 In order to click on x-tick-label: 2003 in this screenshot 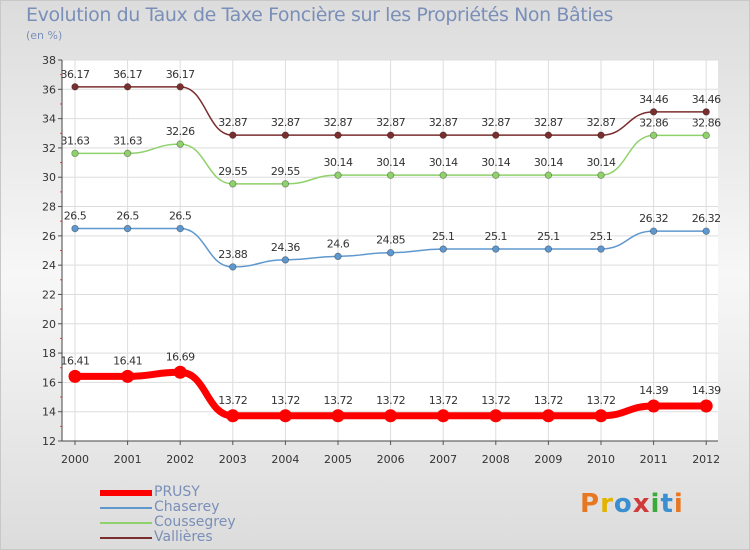, I will do `click(233, 459)`.